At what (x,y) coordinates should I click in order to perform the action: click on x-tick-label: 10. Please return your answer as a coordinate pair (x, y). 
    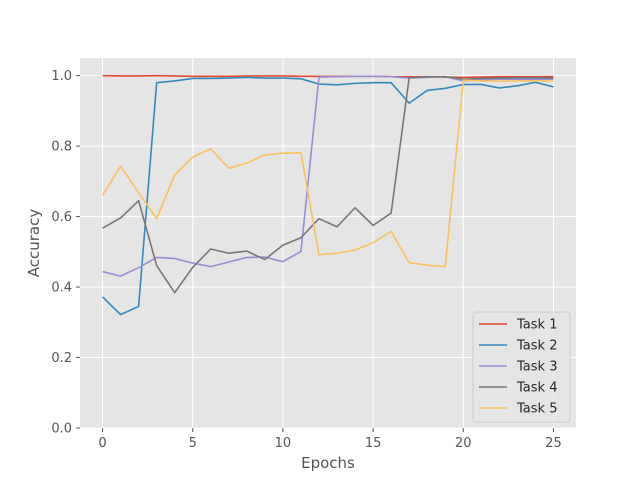
    Looking at the image, I should click on (283, 443).